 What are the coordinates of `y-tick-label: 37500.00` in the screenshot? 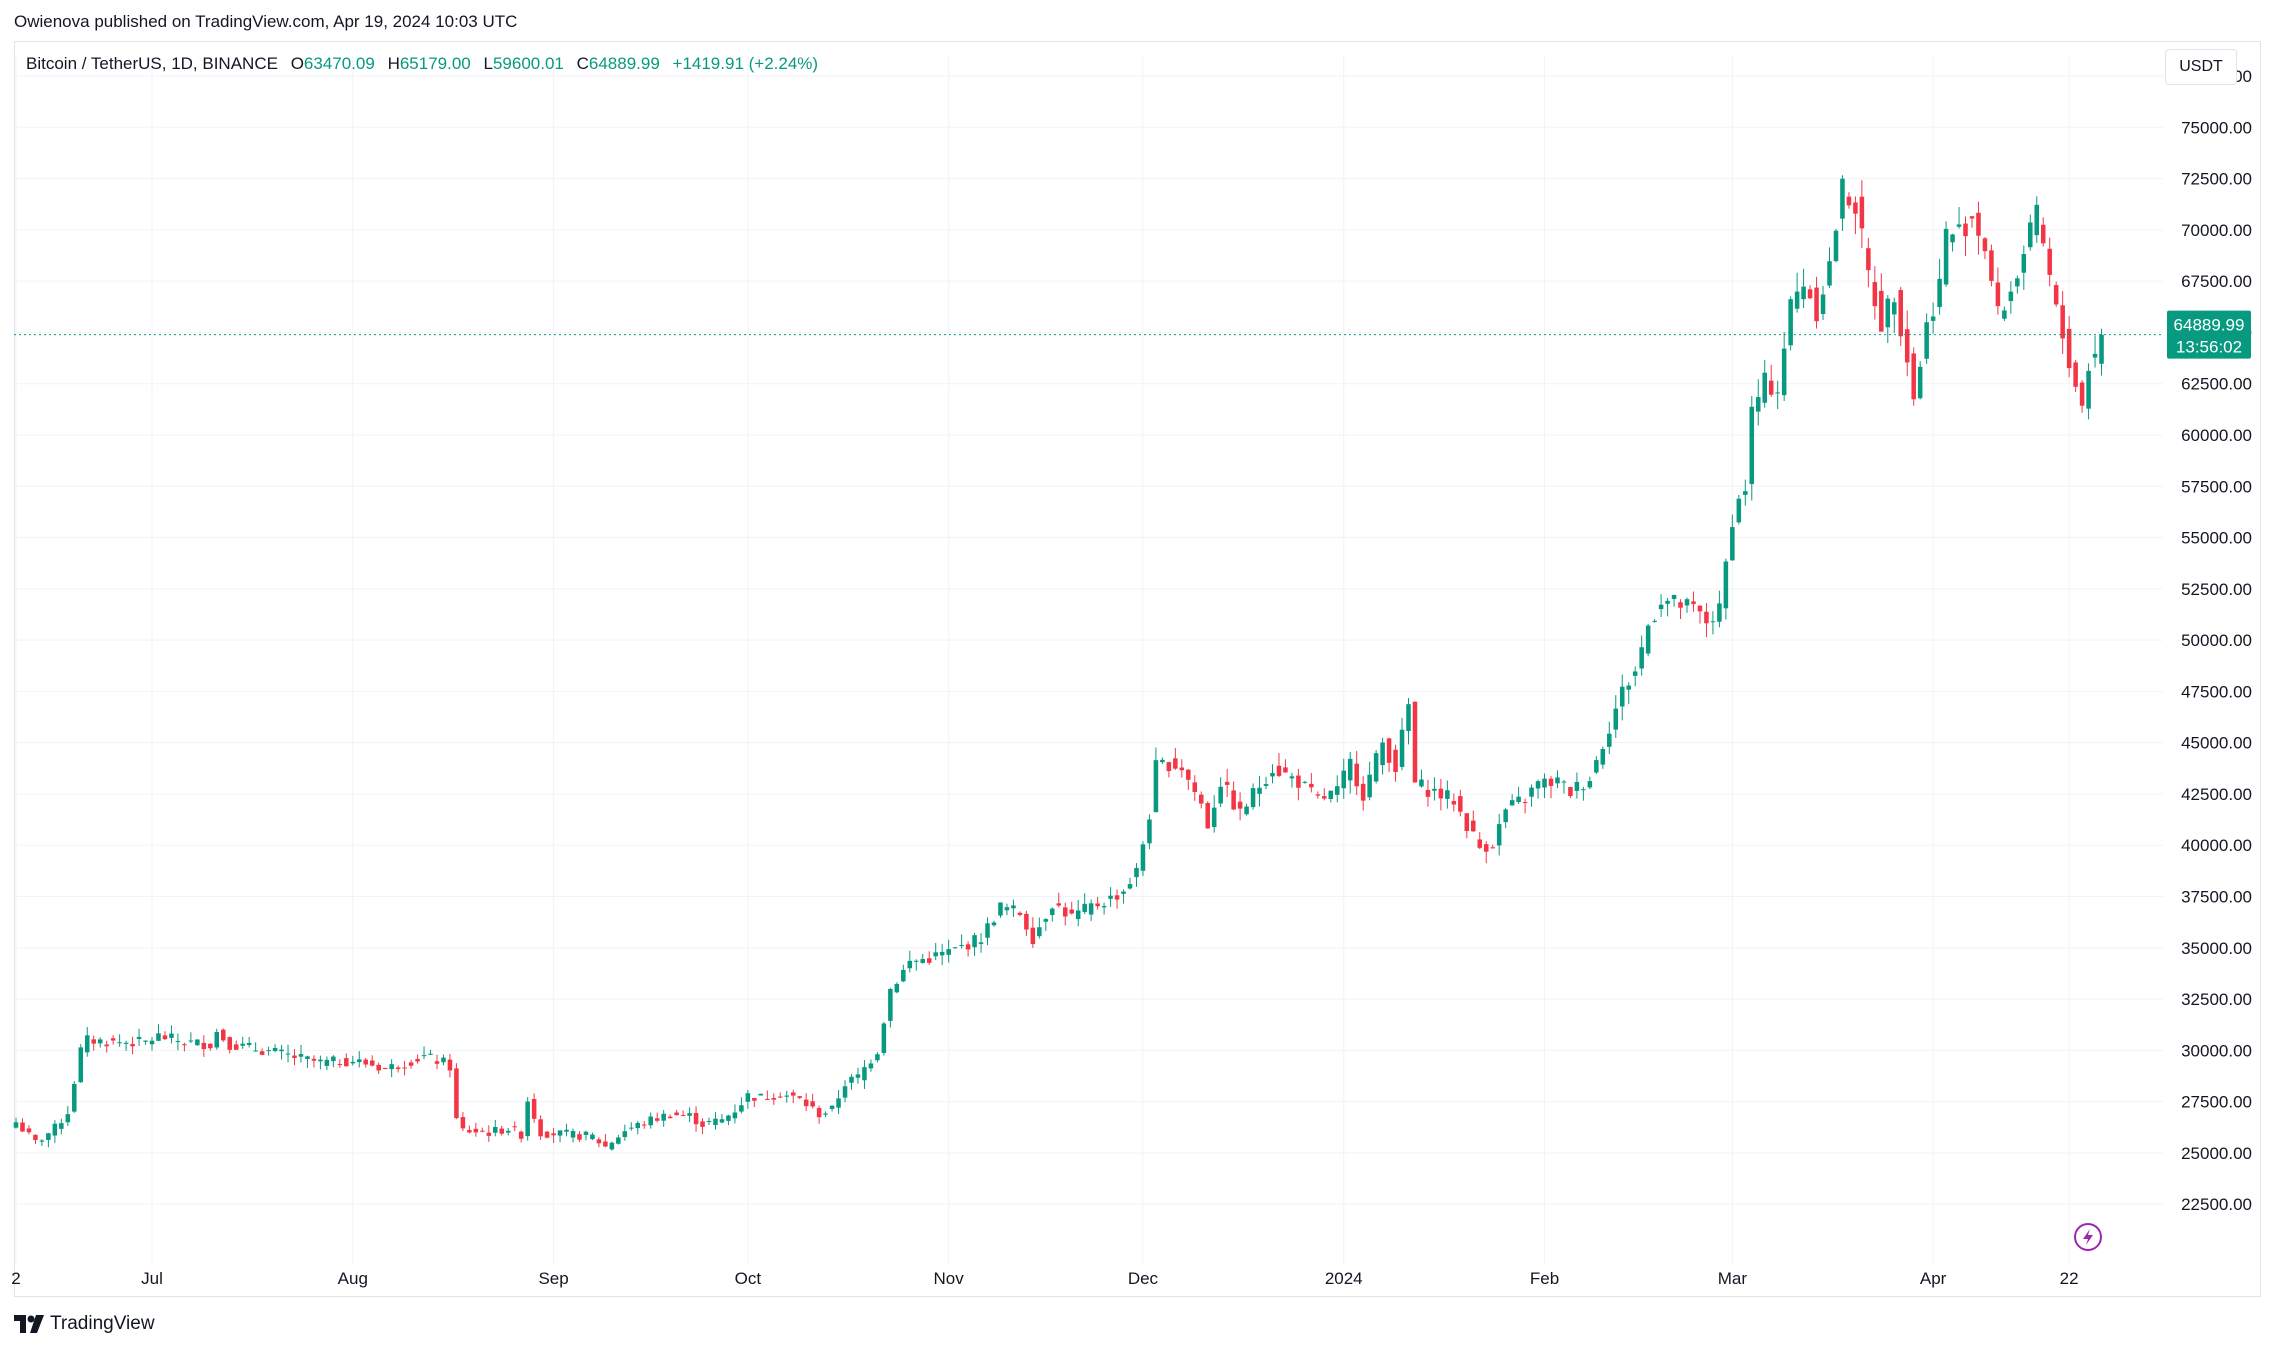 It's located at (2216, 897).